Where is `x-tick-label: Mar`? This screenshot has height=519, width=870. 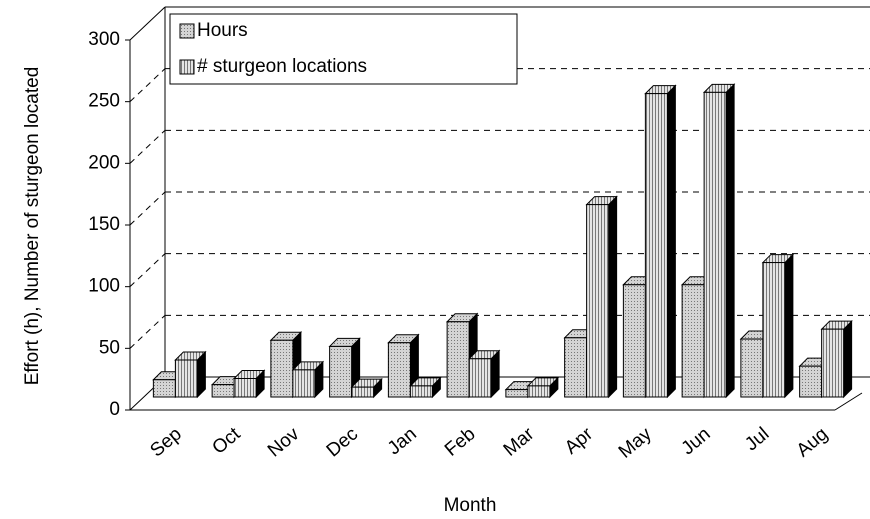 x-tick-label: Mar is located at coordinates (519, 442).